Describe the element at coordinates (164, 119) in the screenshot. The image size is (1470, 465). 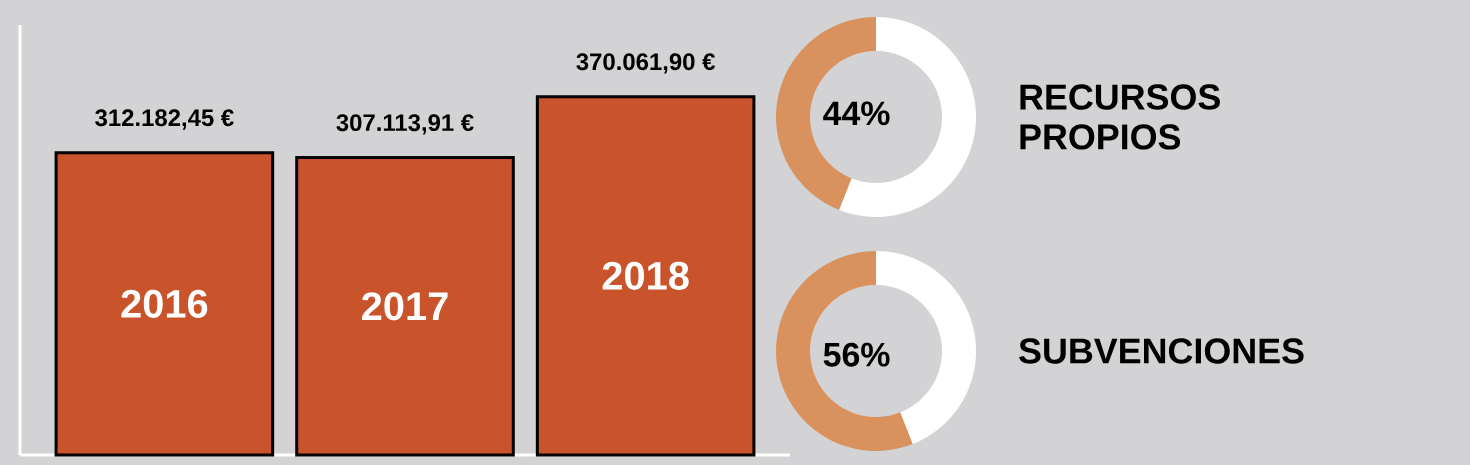
I see `data-label: 312.182,45 €` at that location.